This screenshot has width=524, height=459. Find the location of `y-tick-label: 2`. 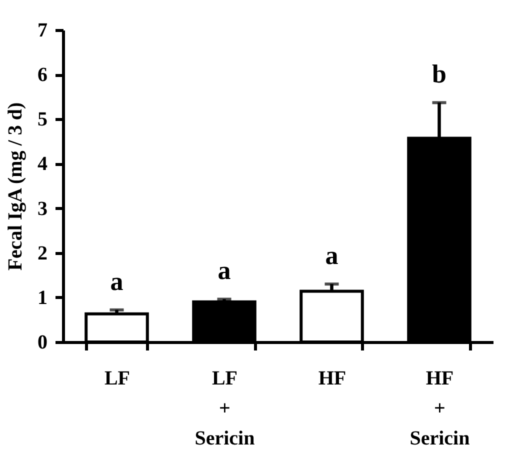

y-tick-label: 2 is located at coordinates (43, 253).